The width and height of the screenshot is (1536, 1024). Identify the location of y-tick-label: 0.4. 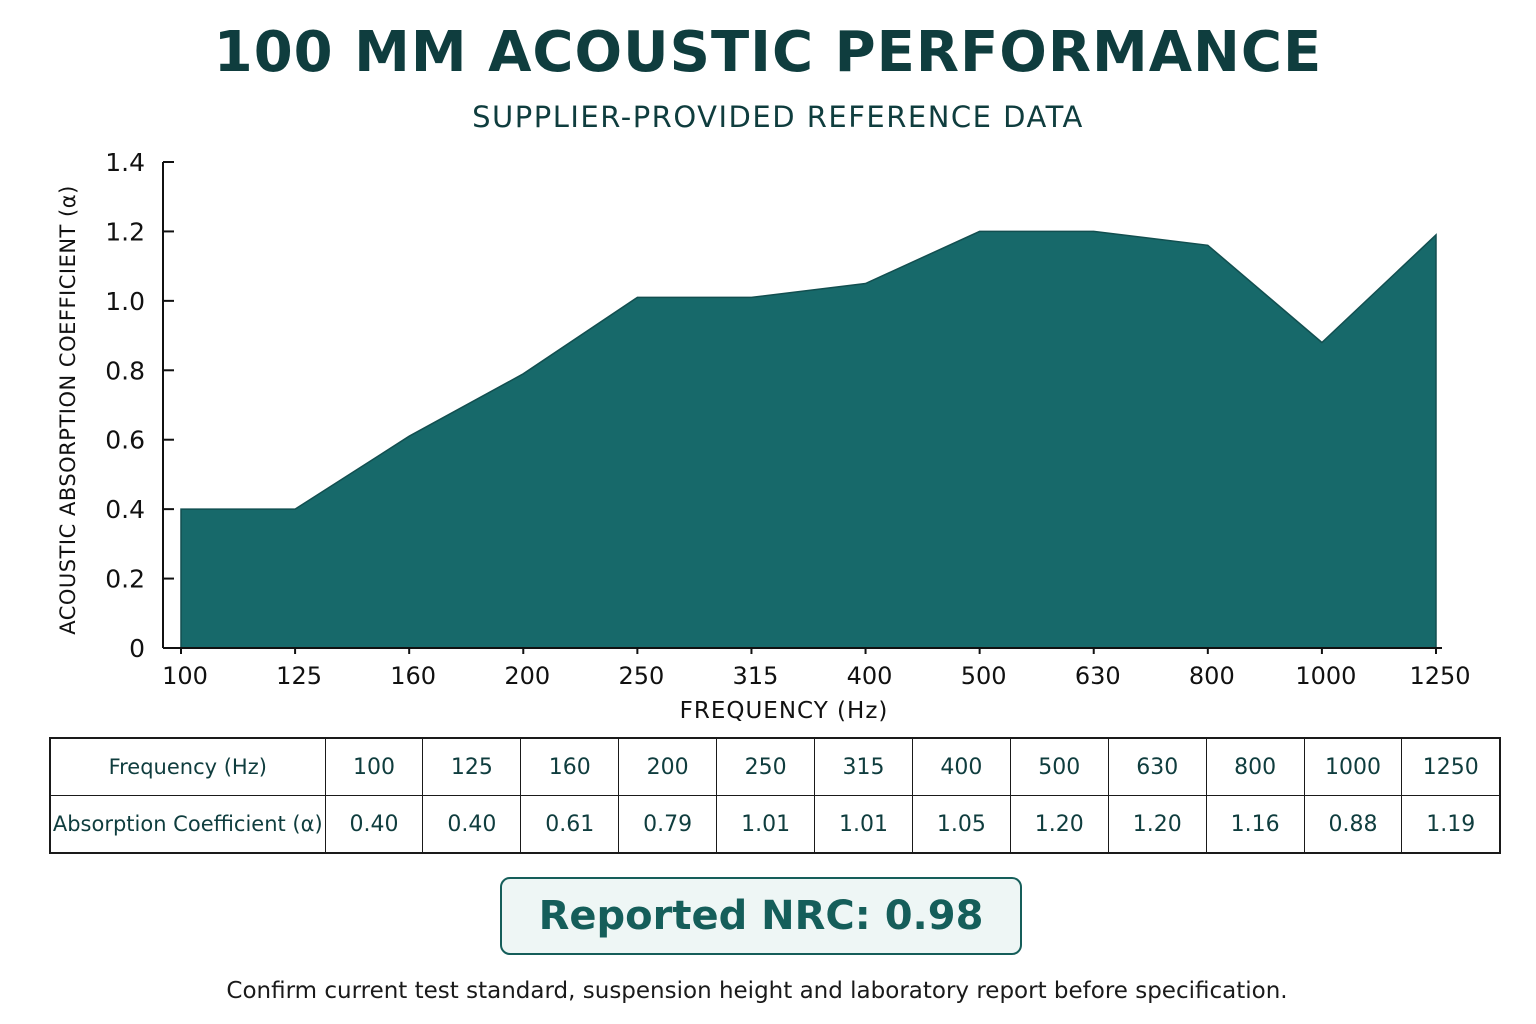
(125, 509).